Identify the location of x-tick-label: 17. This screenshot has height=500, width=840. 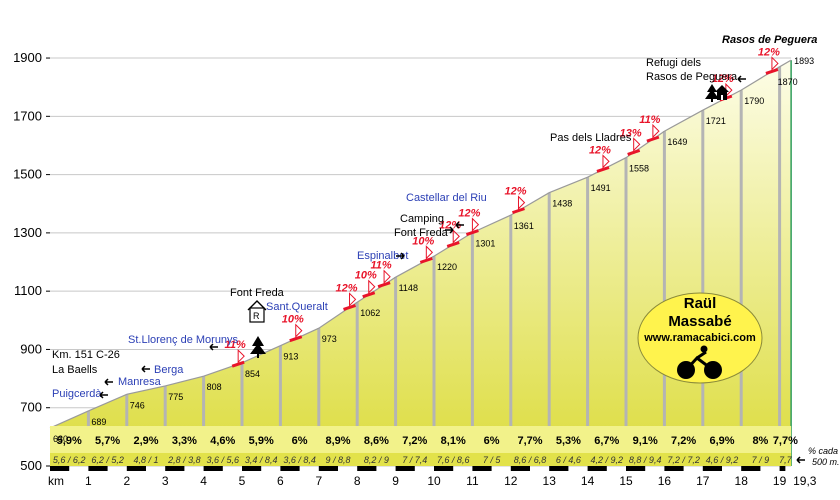
(703, 481).